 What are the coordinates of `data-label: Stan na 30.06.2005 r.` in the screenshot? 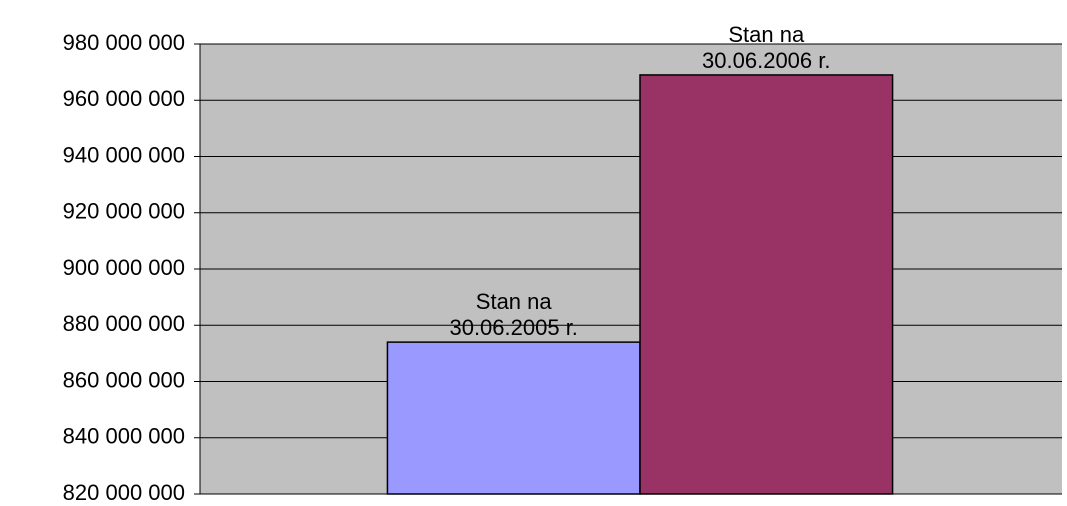 It's located at (513, 315).